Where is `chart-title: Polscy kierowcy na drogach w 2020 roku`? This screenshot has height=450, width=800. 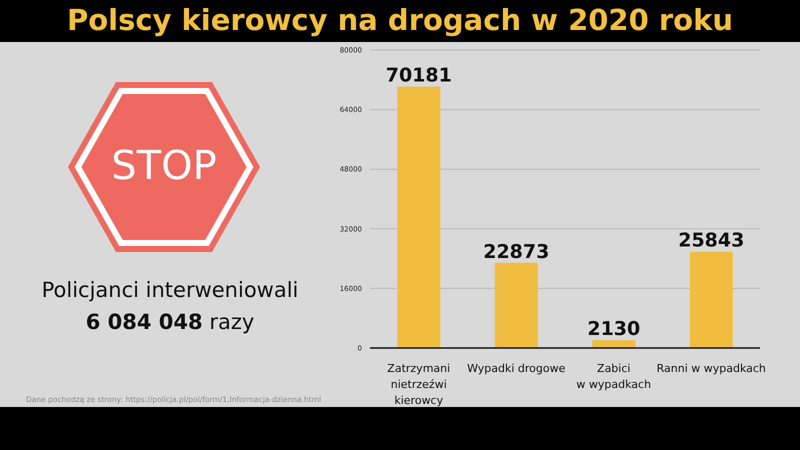
chart-title: Polscy kierowcy na drogach w 2020 roku is located at coordinates (400, 21).